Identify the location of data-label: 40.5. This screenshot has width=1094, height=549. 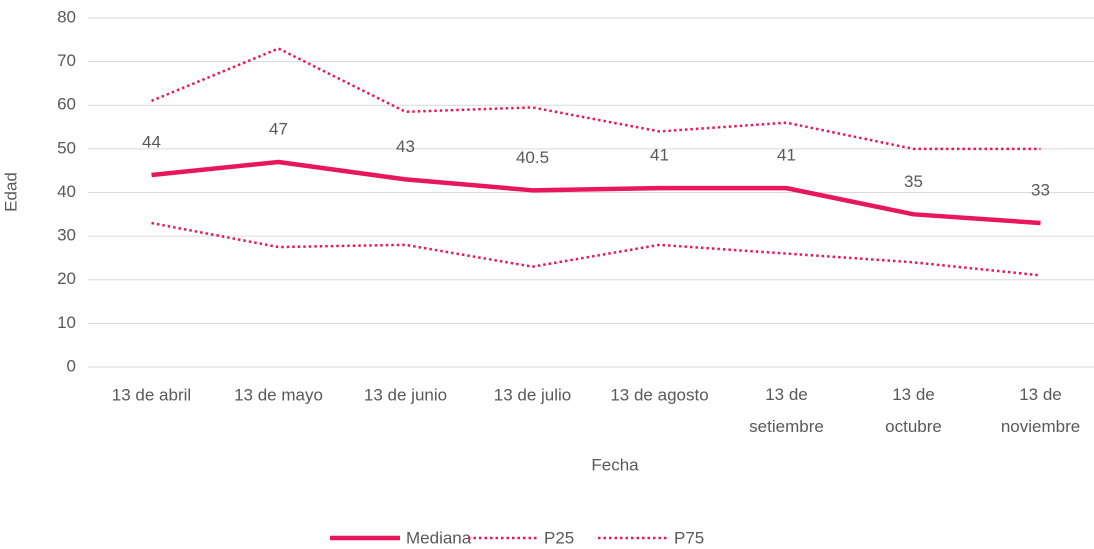
(532, 157).